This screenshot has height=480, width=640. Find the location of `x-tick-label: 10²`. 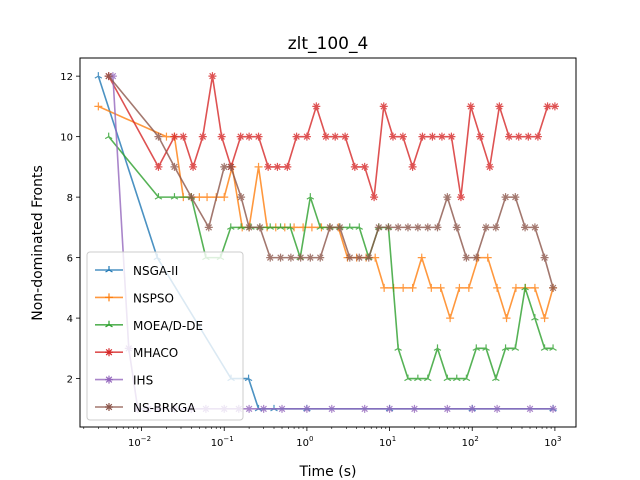

x-tick-label: 10² is located at coordinates (470, 442).